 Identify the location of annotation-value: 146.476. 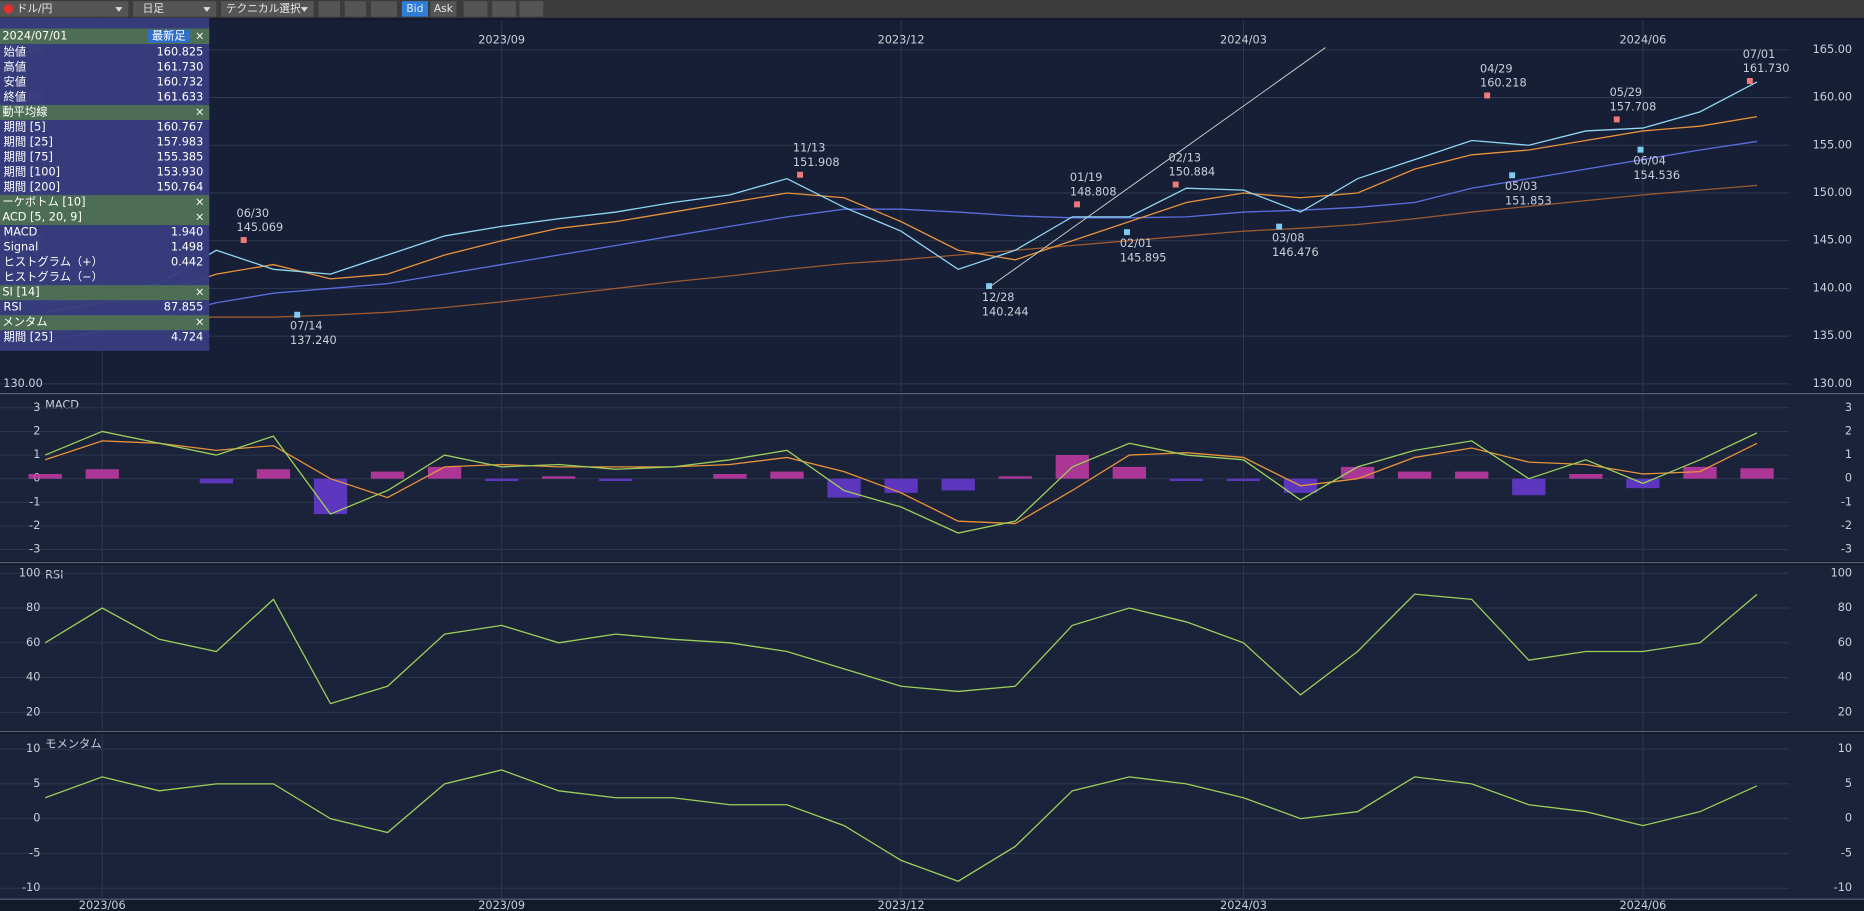
(1295, 252).